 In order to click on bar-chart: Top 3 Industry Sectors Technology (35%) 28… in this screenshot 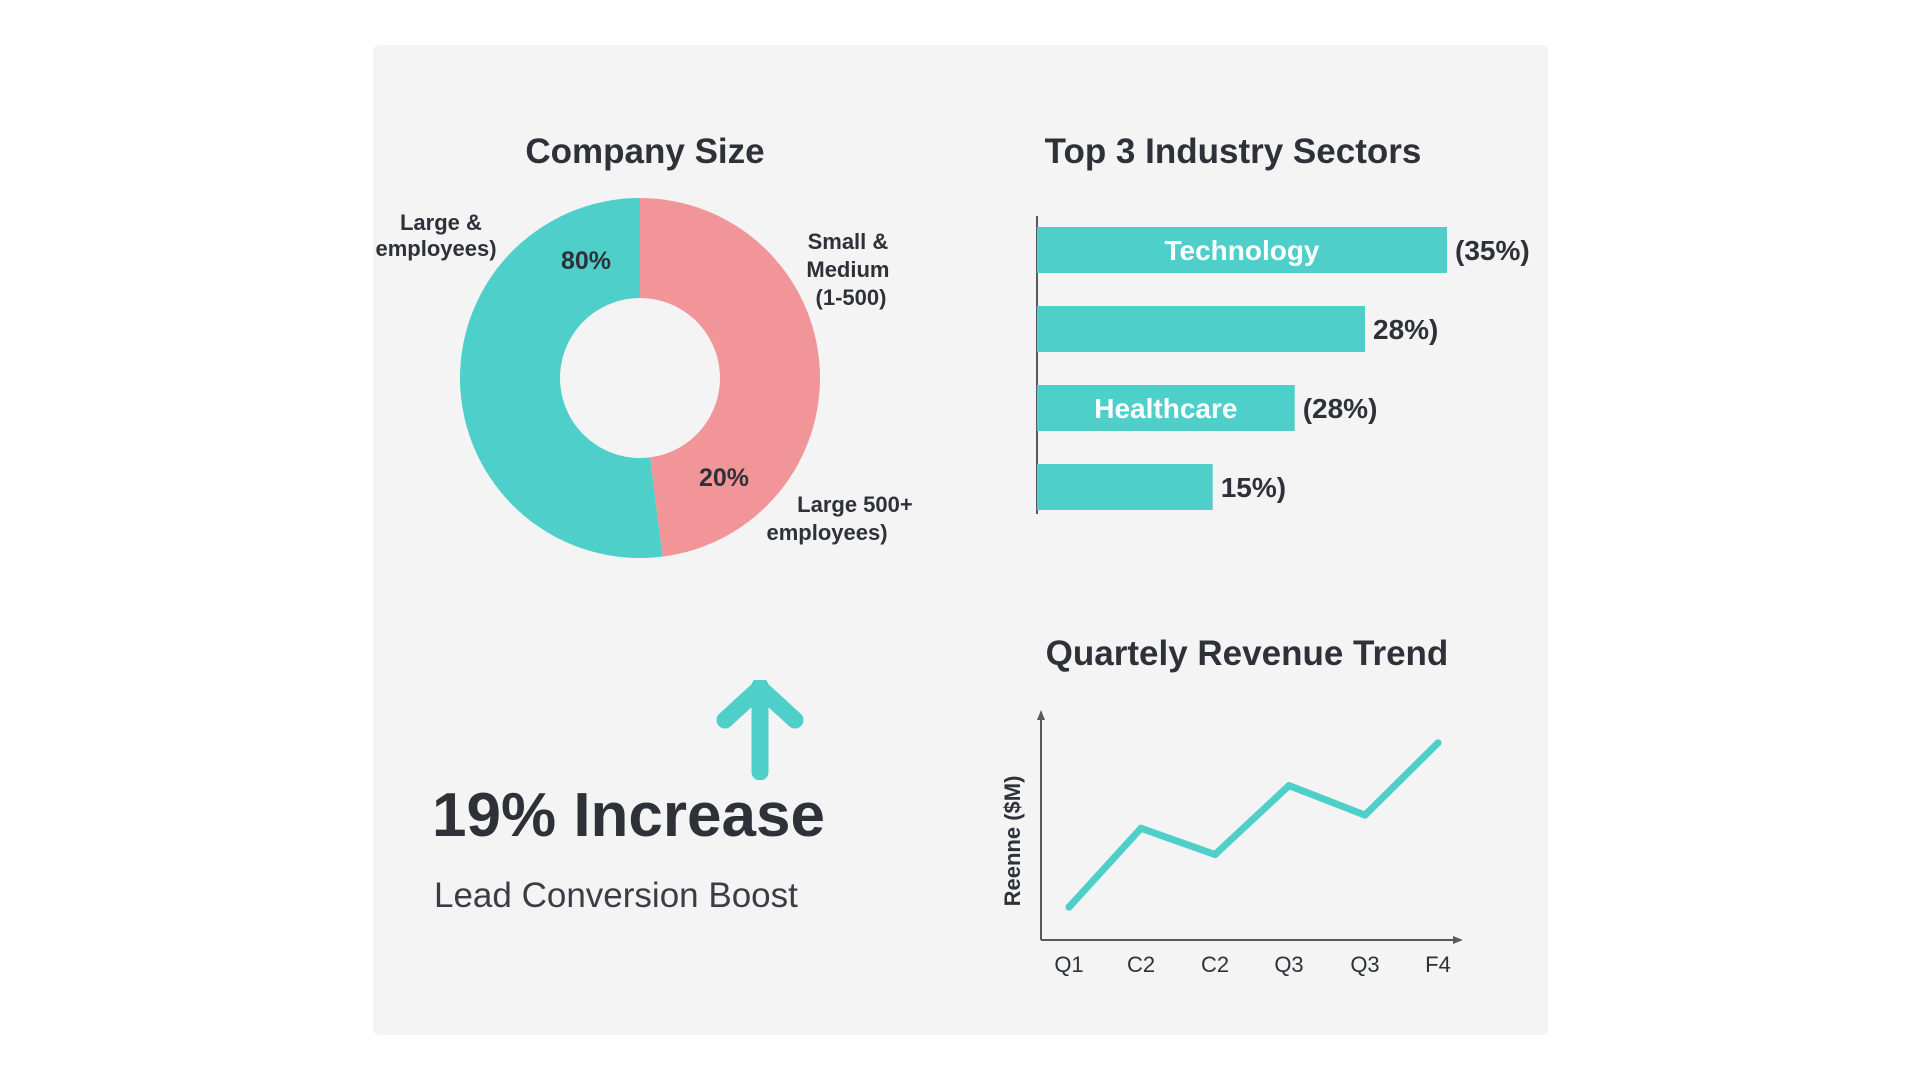, I will do `click(1283, 323)`.